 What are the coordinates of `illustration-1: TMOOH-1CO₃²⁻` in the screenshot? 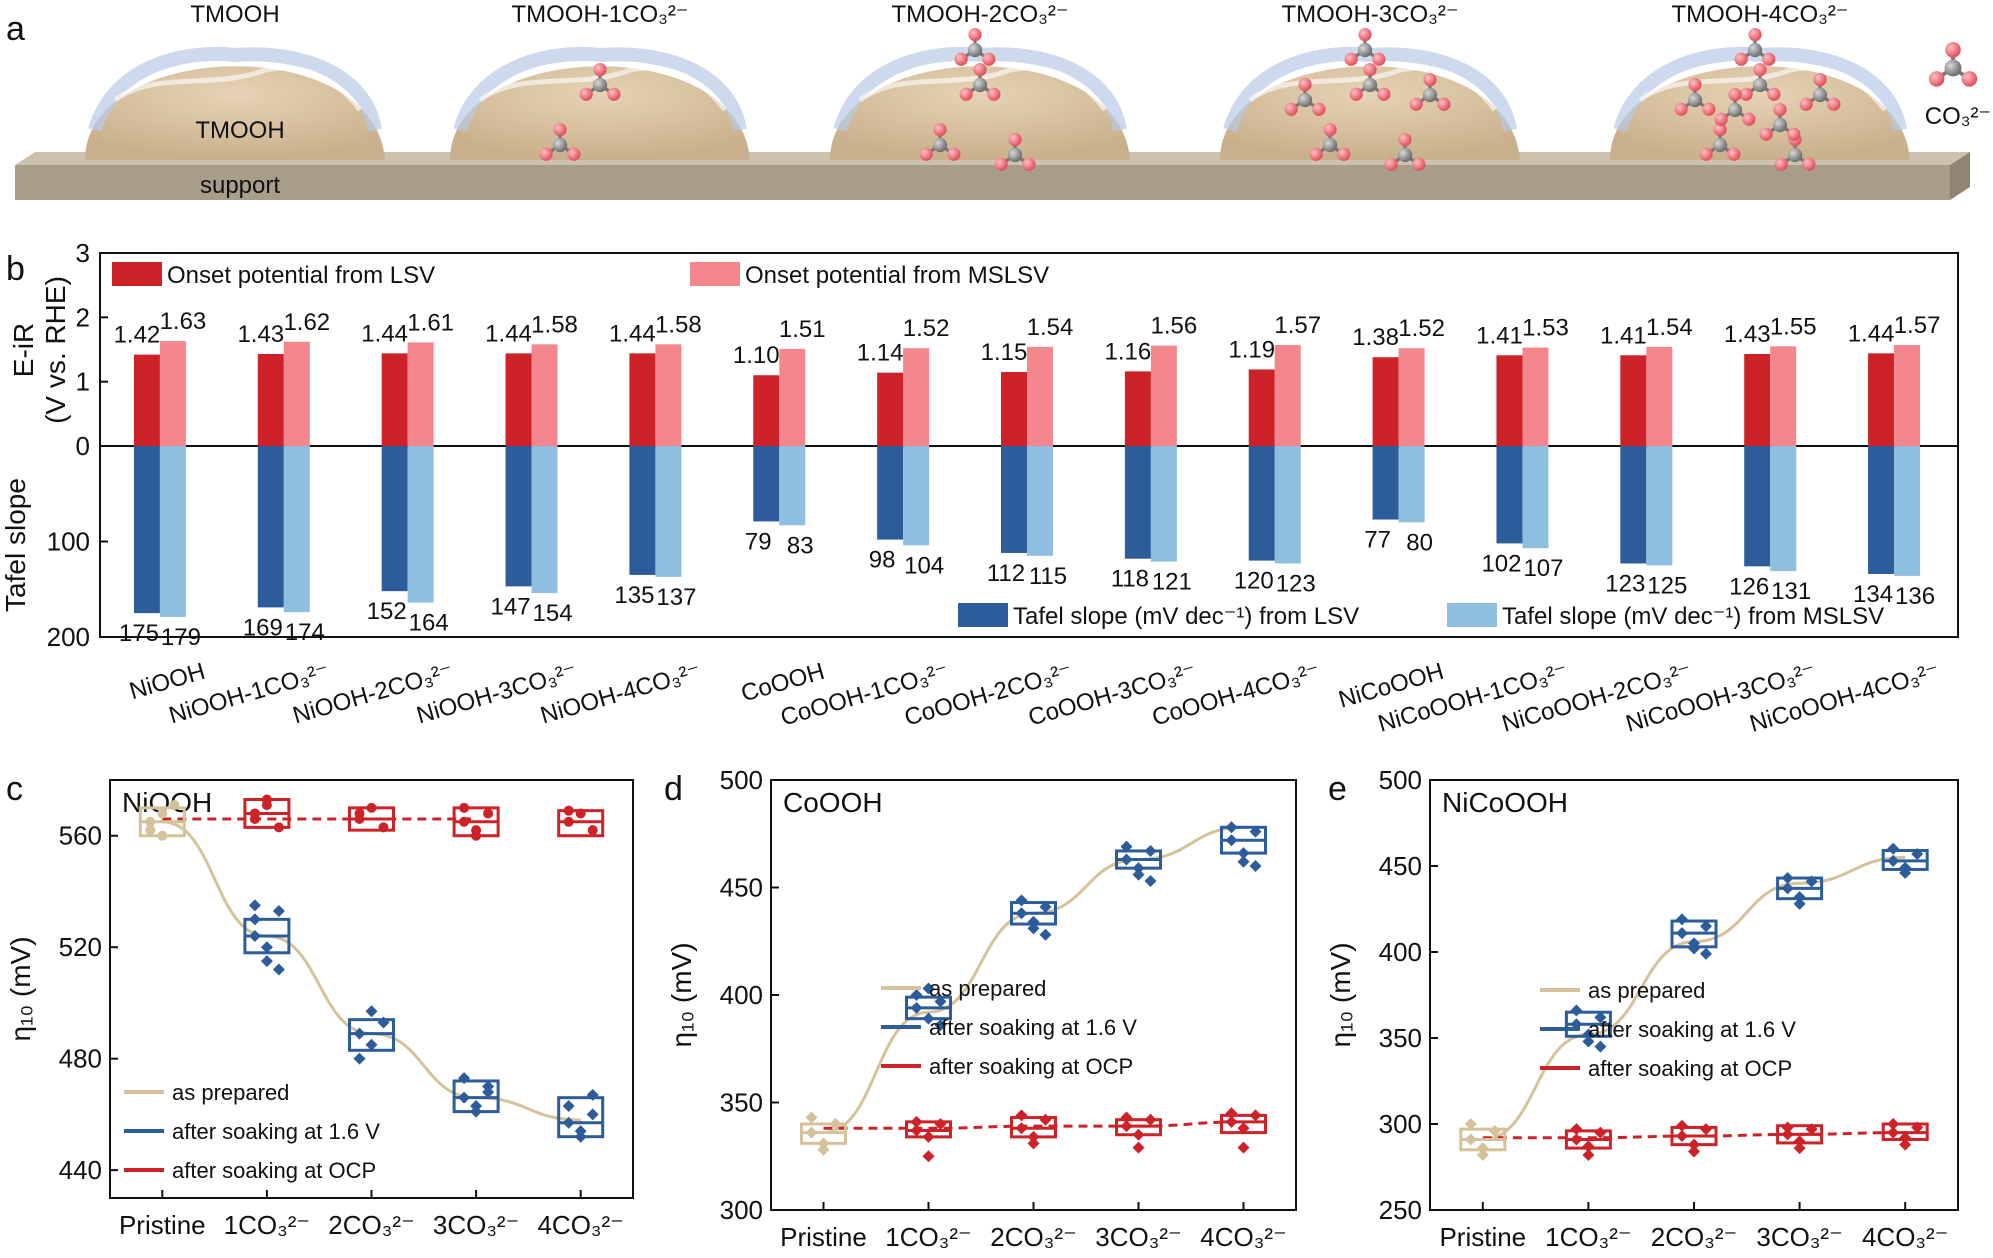 It's located at (595, 100).